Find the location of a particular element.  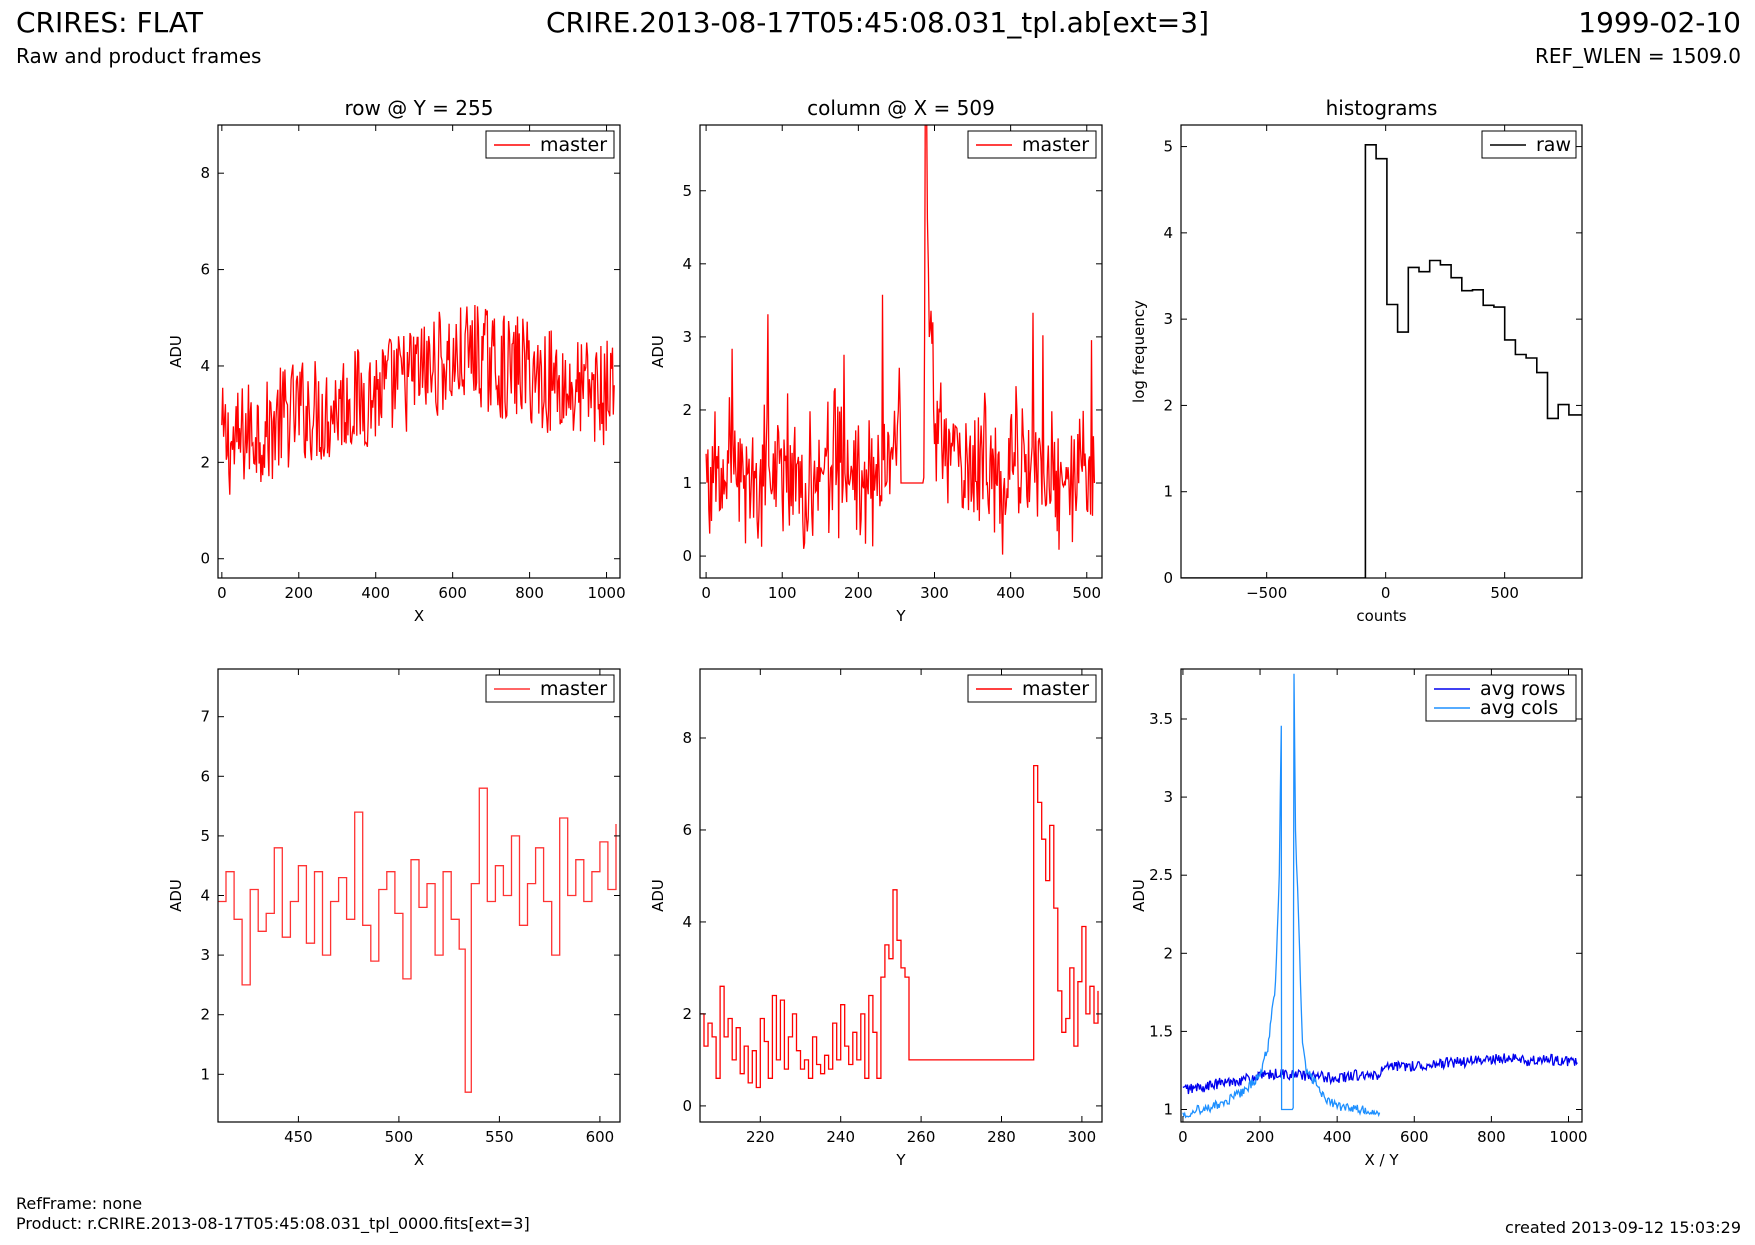

refframe-label: RefFrame: none is located at coordinates (79, 1203).